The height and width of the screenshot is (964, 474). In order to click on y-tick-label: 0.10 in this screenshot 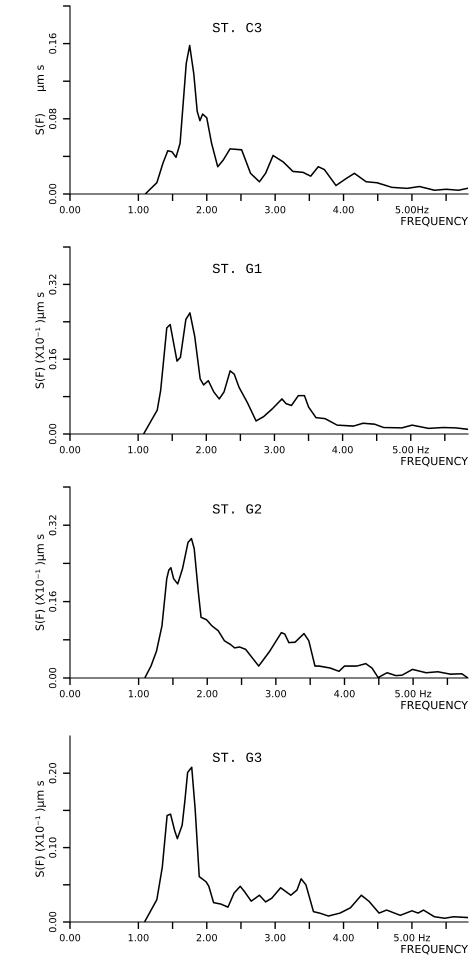, I will do `click(52, 847)`.